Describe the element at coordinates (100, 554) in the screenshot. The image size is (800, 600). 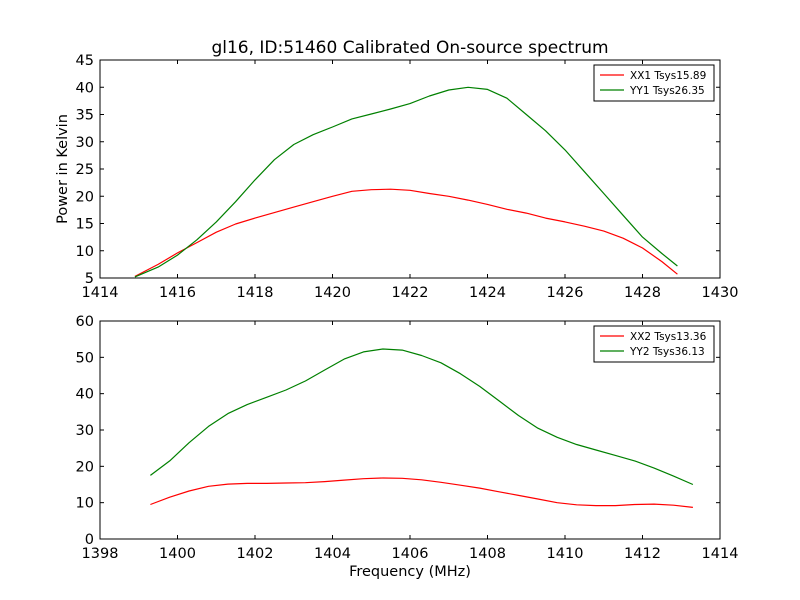
I see `x-tick-label: 1398` at that location.